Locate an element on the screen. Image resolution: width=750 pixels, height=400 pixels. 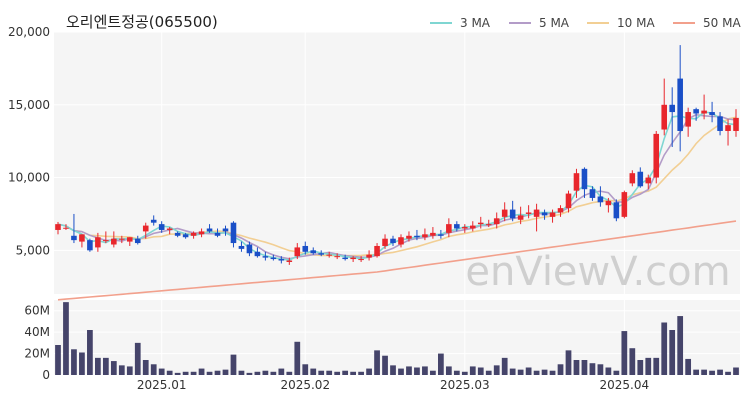
volume-tick-label: 0 is located at coordinates (46, 375).